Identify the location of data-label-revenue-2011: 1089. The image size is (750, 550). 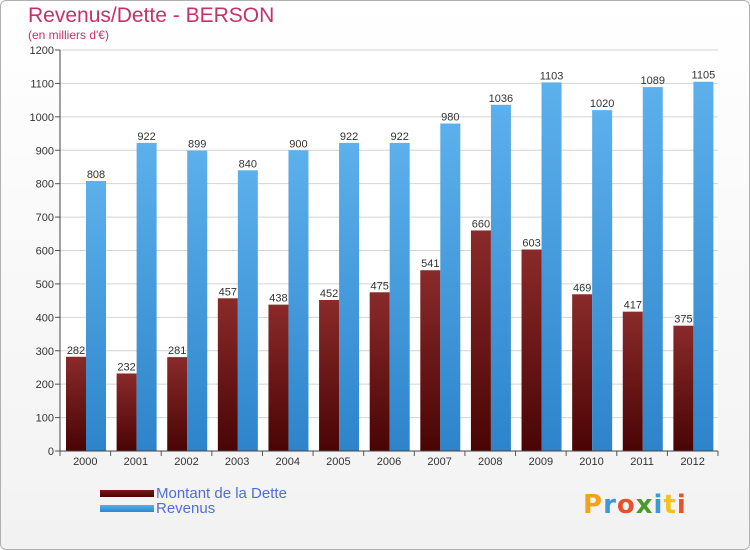
(653, 81).